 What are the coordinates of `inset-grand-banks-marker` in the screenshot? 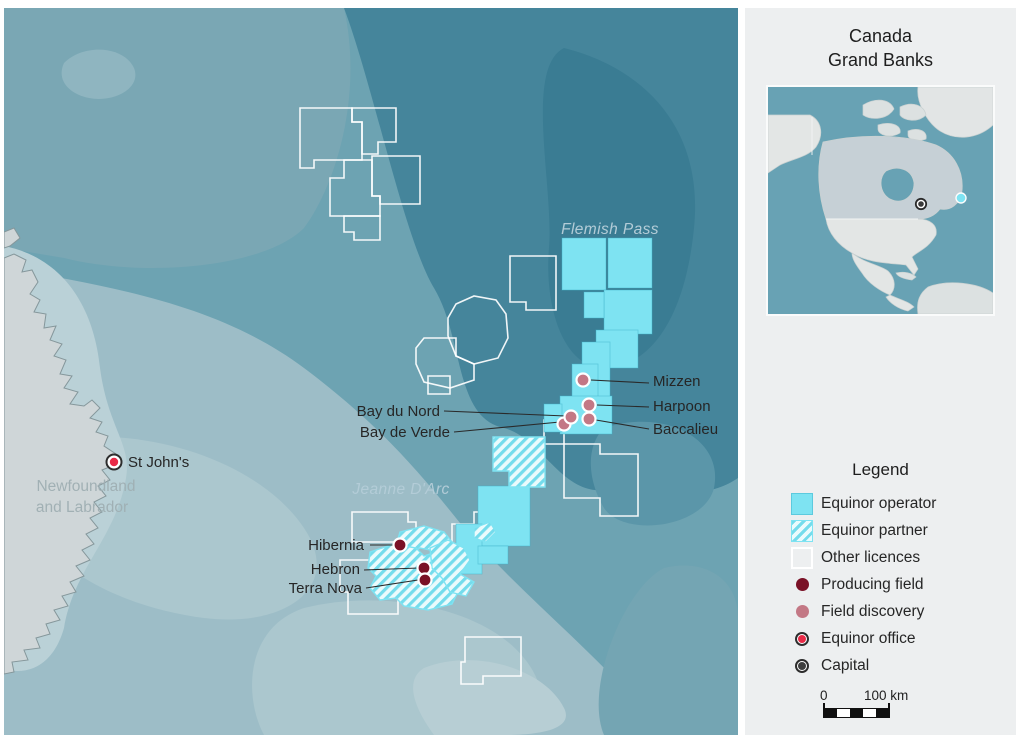 It's located at (961, 197).